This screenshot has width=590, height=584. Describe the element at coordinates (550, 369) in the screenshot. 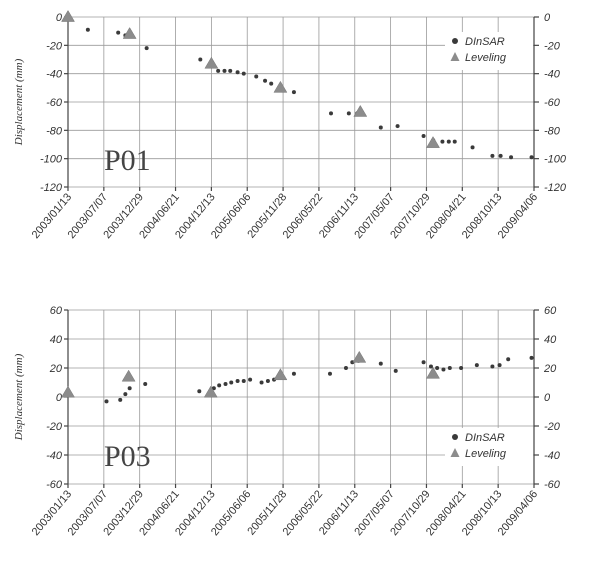

I see `y-tick-label-right: 20` at that location.